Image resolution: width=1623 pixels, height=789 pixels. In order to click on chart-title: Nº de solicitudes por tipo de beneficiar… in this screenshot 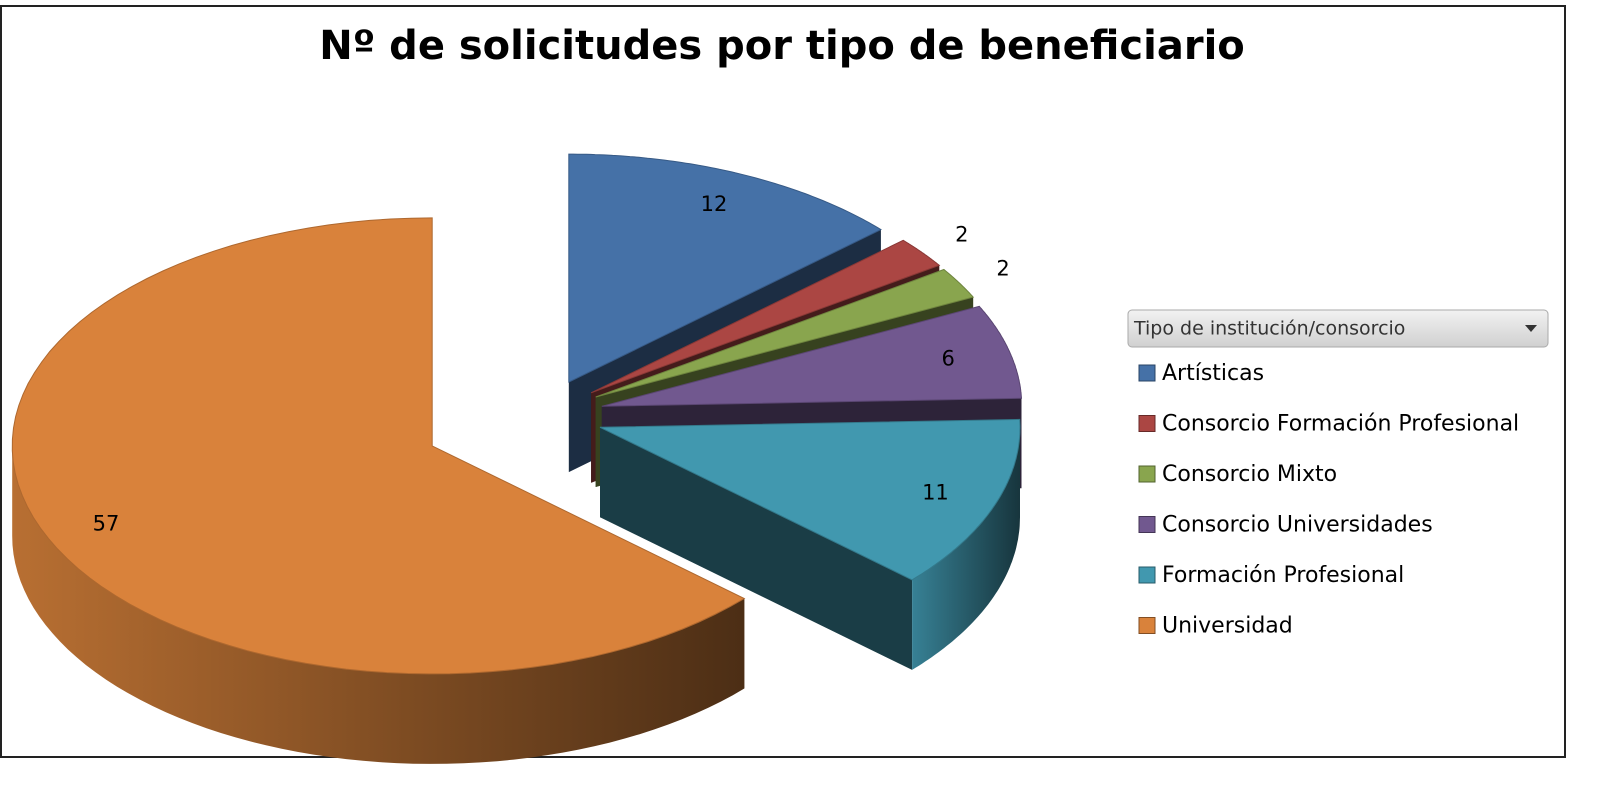, I will do `click(782, 46)`.